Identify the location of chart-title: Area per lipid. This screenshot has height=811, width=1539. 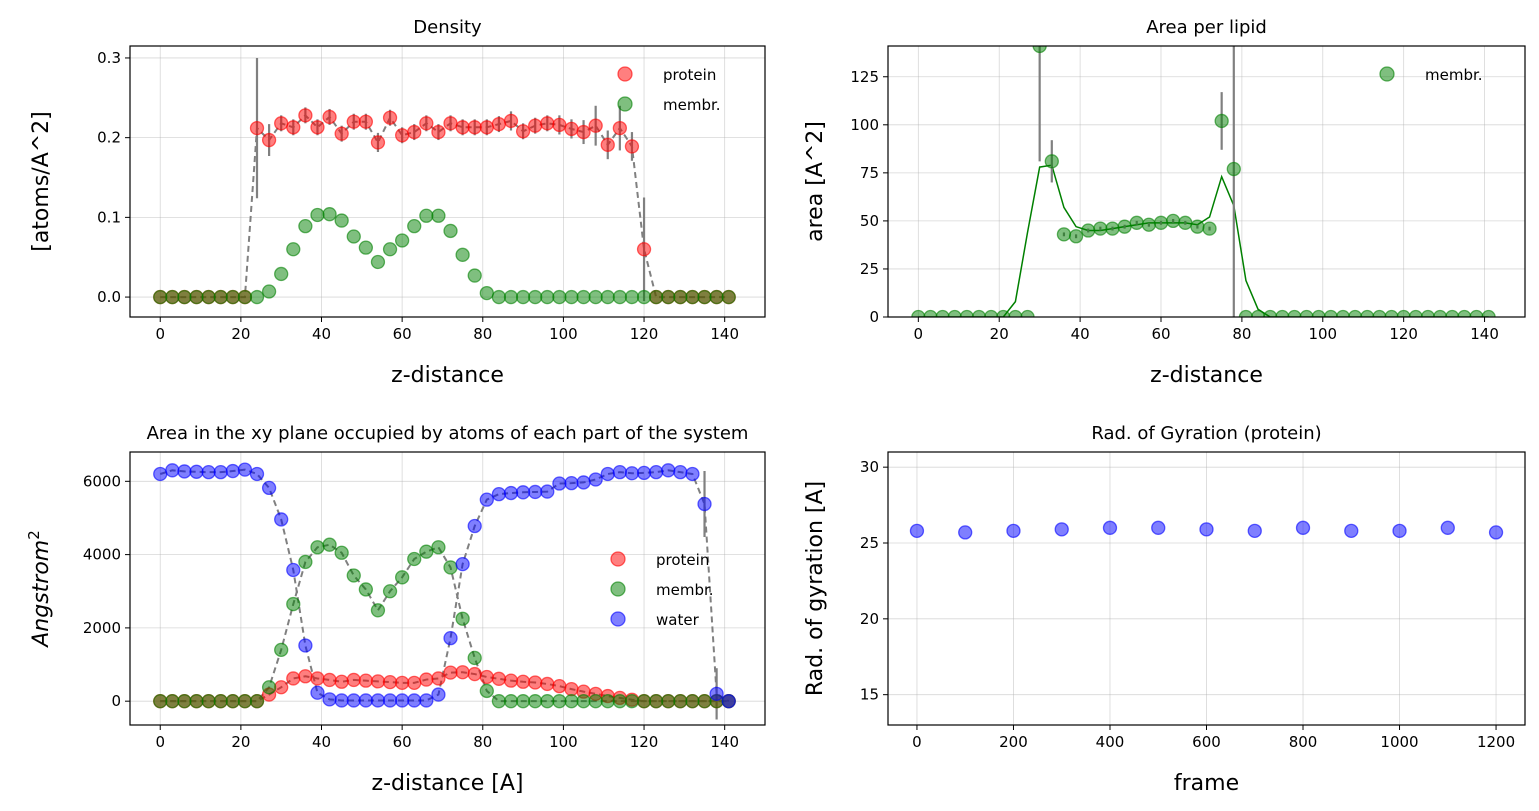
(1206, 27).